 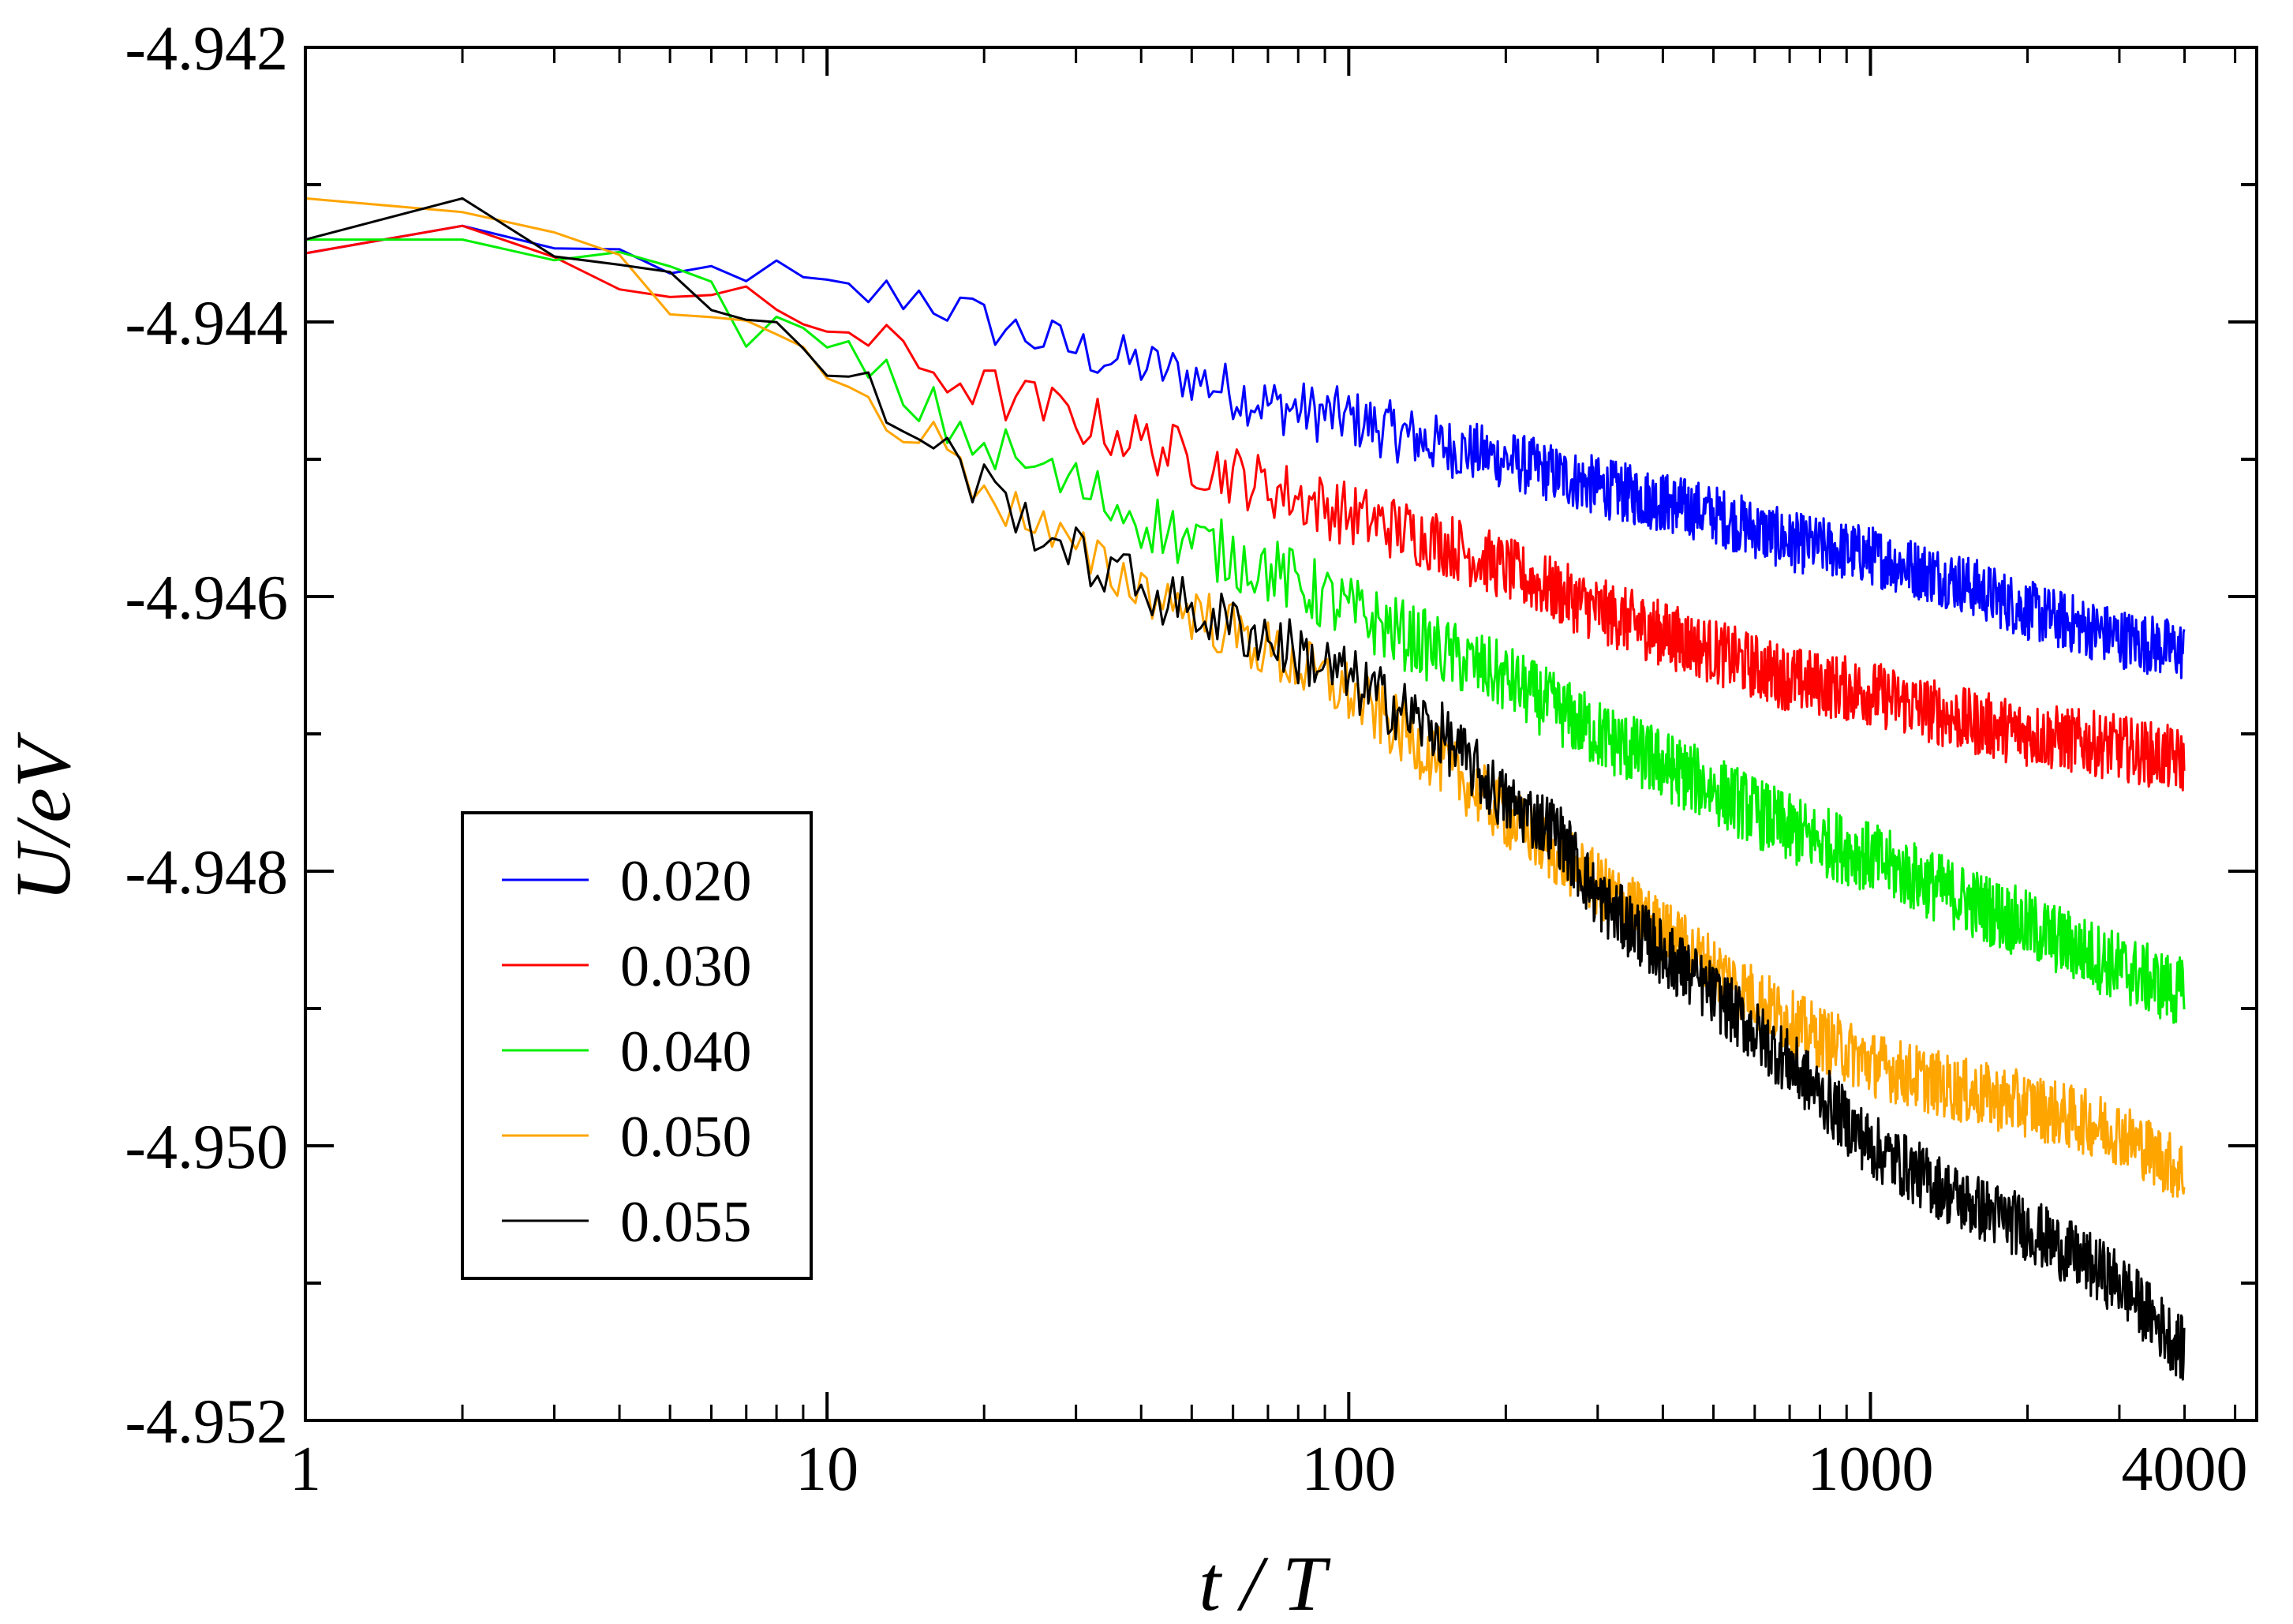 I want to click on legend-label: 0.040, so click(x=686, y=1052).